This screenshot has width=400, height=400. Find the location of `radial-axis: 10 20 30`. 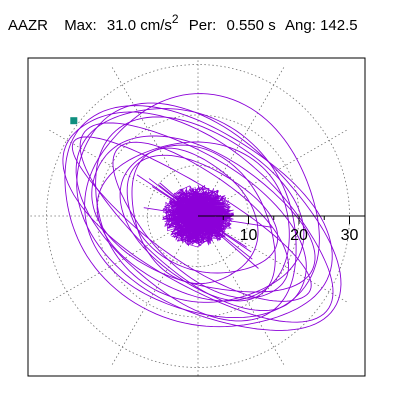

radial-axis: 10 20 30 is located at coordinates (281, 229).